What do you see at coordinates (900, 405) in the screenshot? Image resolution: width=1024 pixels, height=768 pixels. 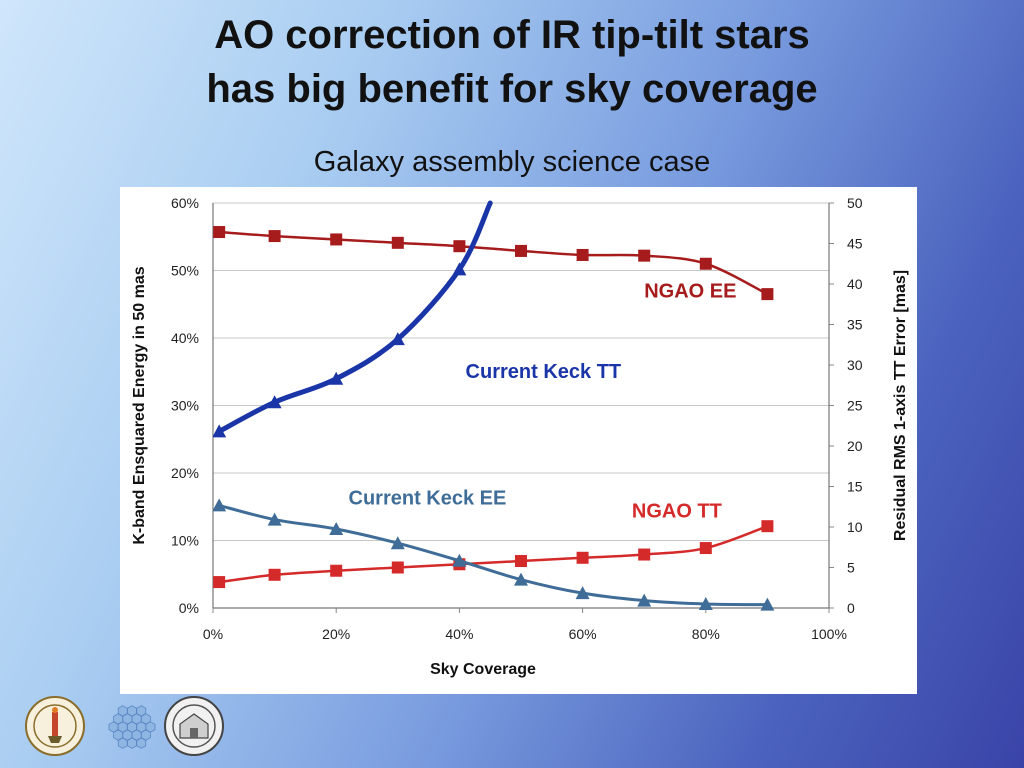 I see `y-right-axis-title: Residual RMS 1-axis TT Error [mas]` at bounding box center [900, 405].